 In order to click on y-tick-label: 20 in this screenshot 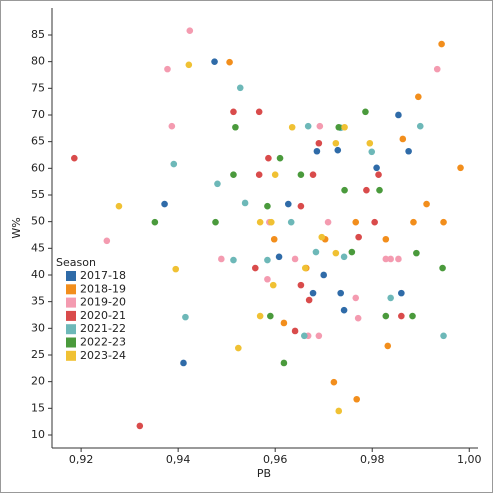, I will do `click(38, 381)`.